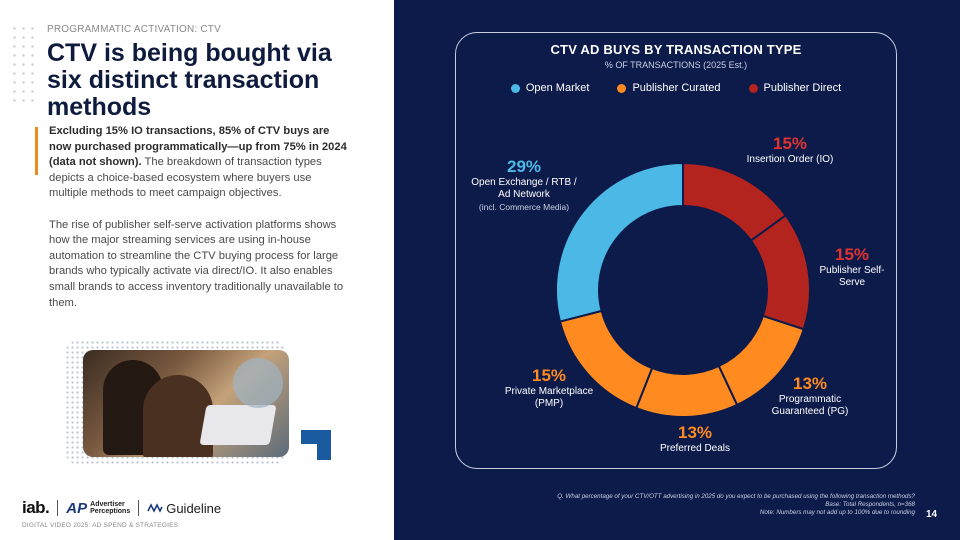  Describe the element at coordinates (676, 49) in the screenshot. I see `chart-title: CTV AD BUYS BY TRANSACTION TYPE` at that location.